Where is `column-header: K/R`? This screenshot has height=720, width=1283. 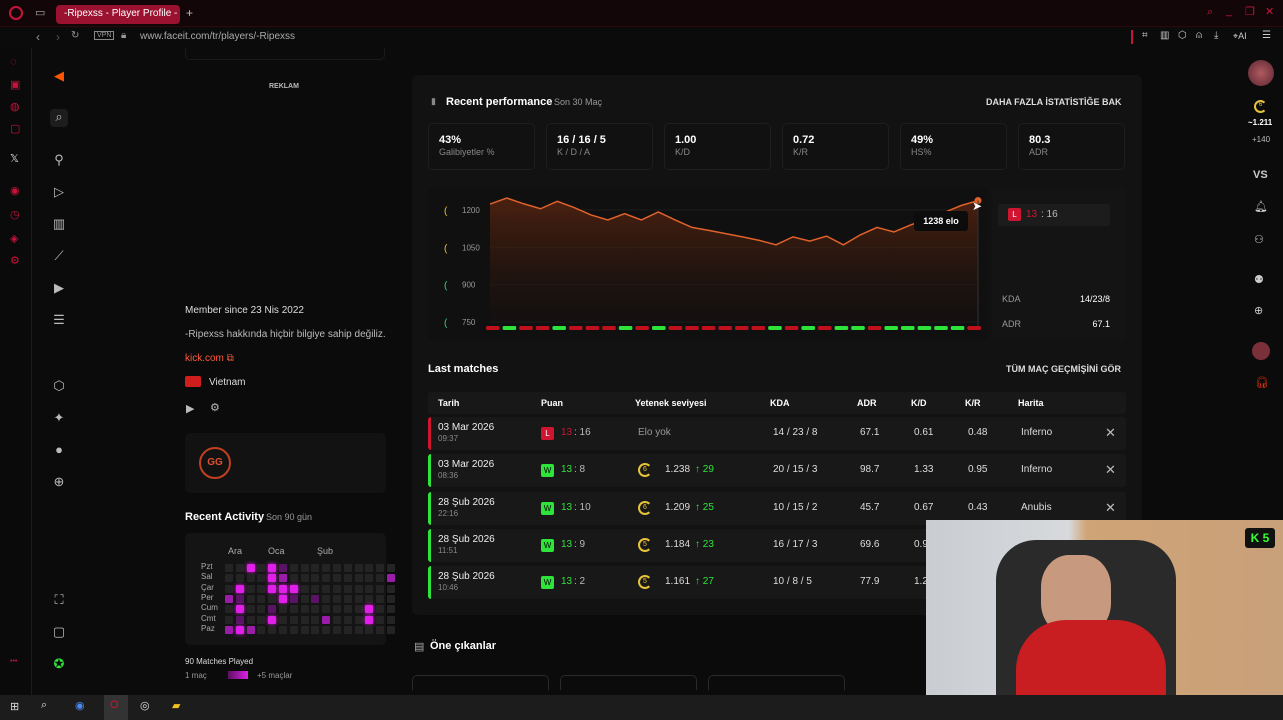
column-header: K/R is located at coordinates (973, 403).